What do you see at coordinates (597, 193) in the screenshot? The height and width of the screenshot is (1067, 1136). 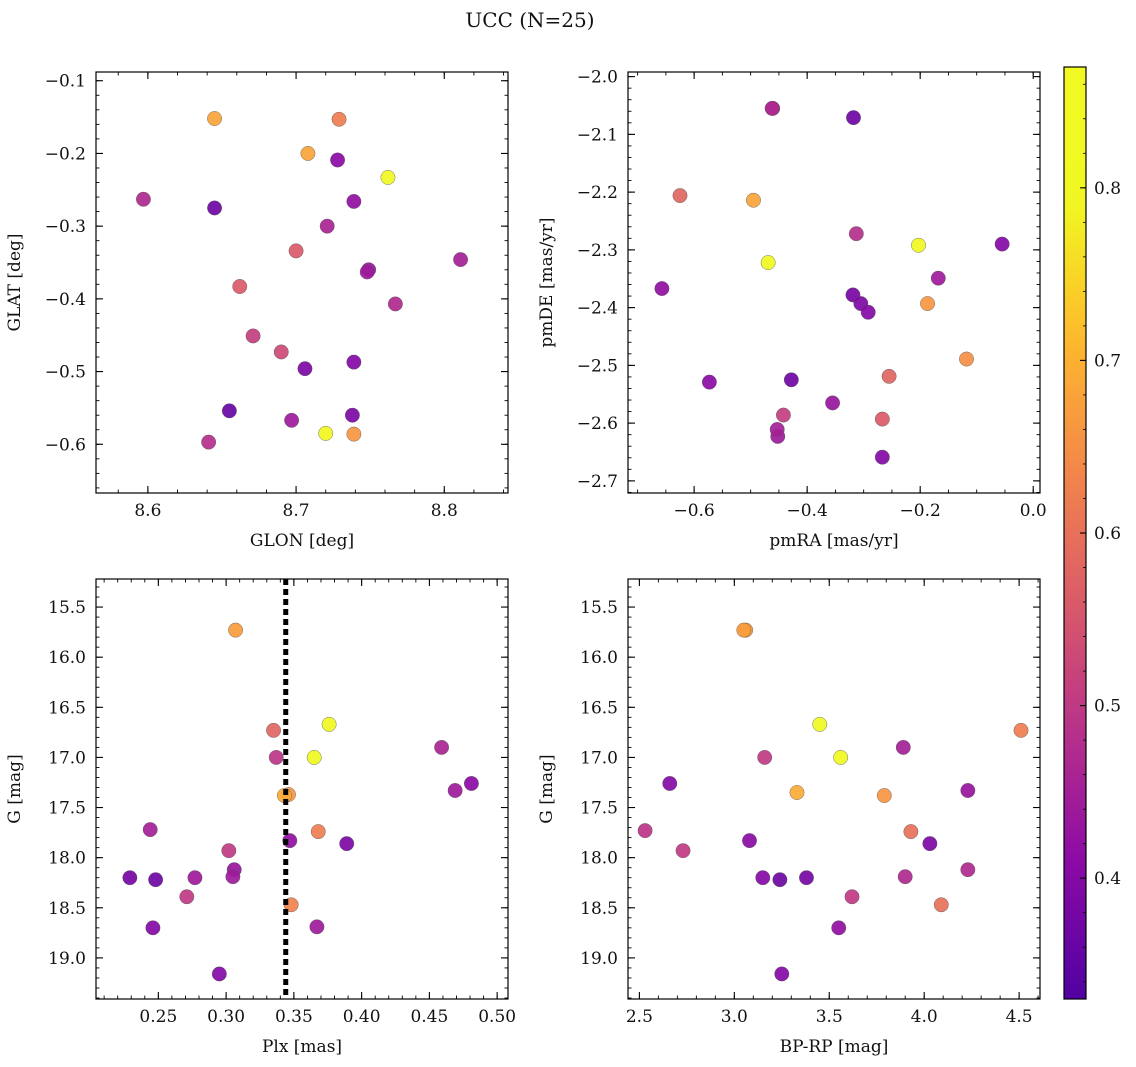 I see `y-tick-label: −2.2` at bounding box center [597, 193].